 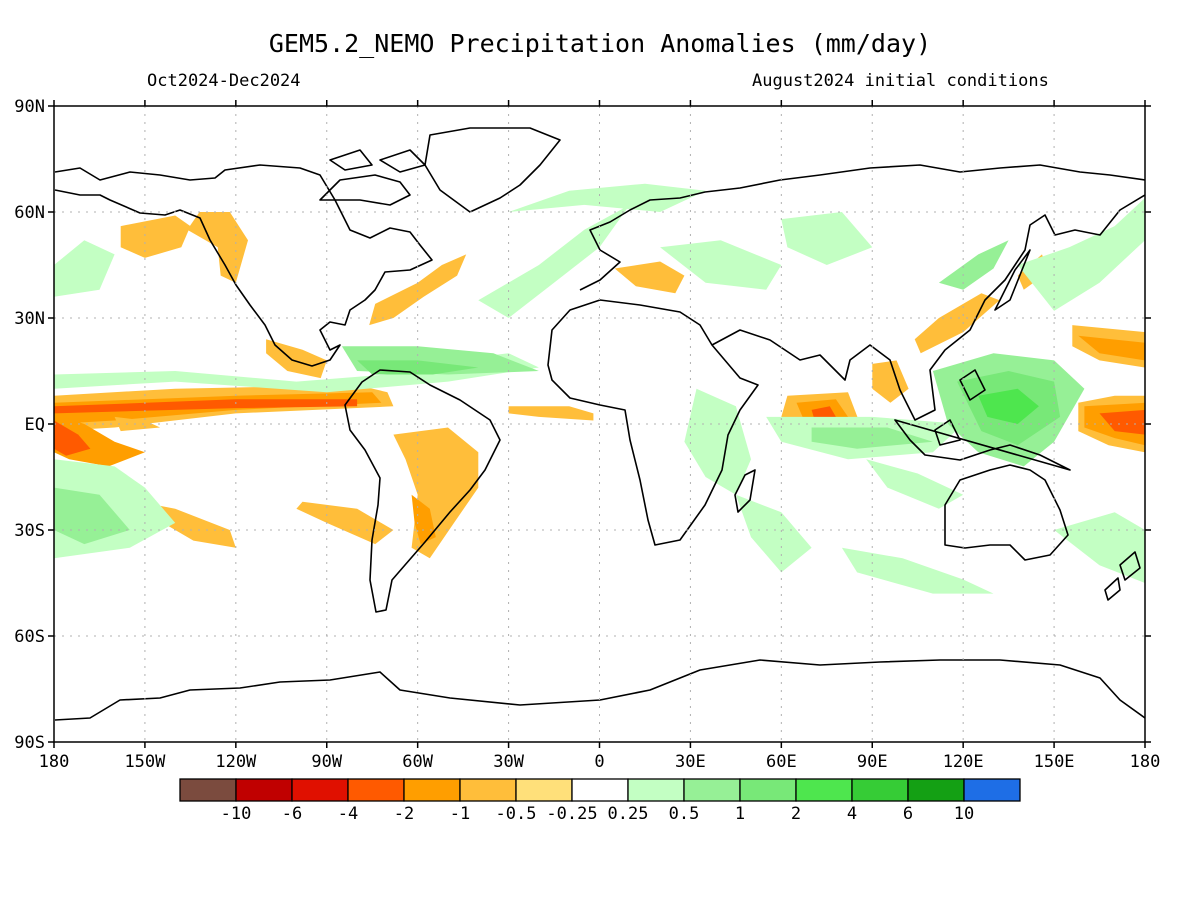 What do you see at coordinates (29, 743) in the screenshot?
I see `lat-label: 90S` at bounding box center [29, 743].